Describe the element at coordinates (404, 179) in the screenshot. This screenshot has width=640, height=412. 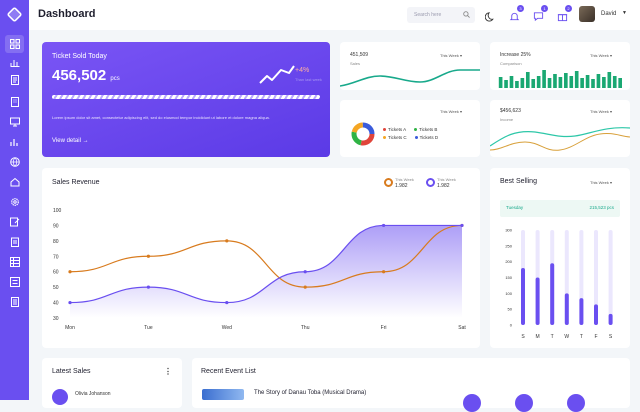
I see `legend-orange-label: This Week` at that location.